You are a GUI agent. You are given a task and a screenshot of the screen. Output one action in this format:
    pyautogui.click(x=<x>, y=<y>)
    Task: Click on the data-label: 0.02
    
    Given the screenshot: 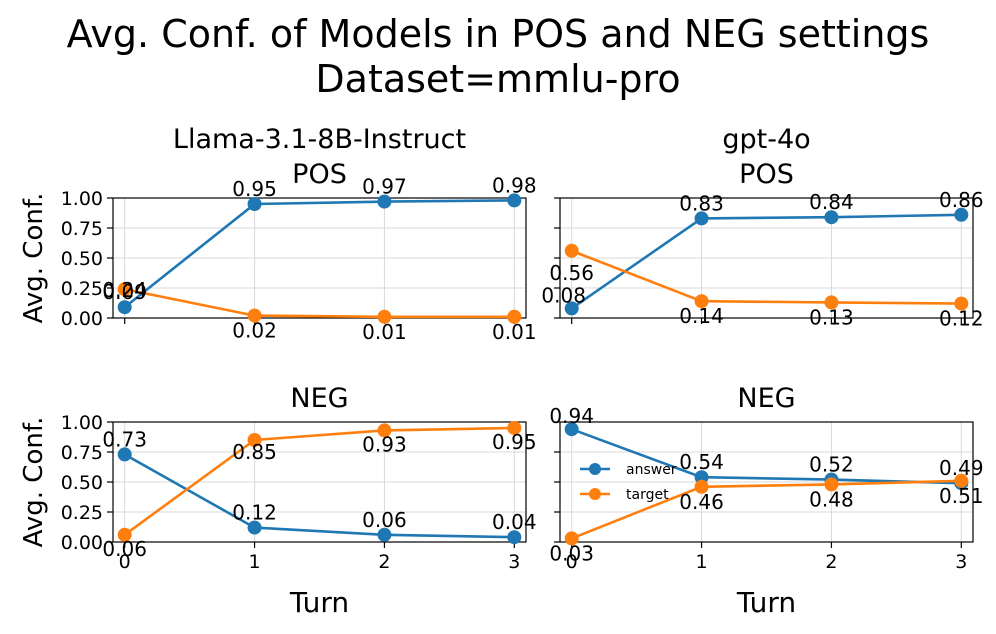 What is the action you would take?
    pyautogui.click(x=254, y=331)
    